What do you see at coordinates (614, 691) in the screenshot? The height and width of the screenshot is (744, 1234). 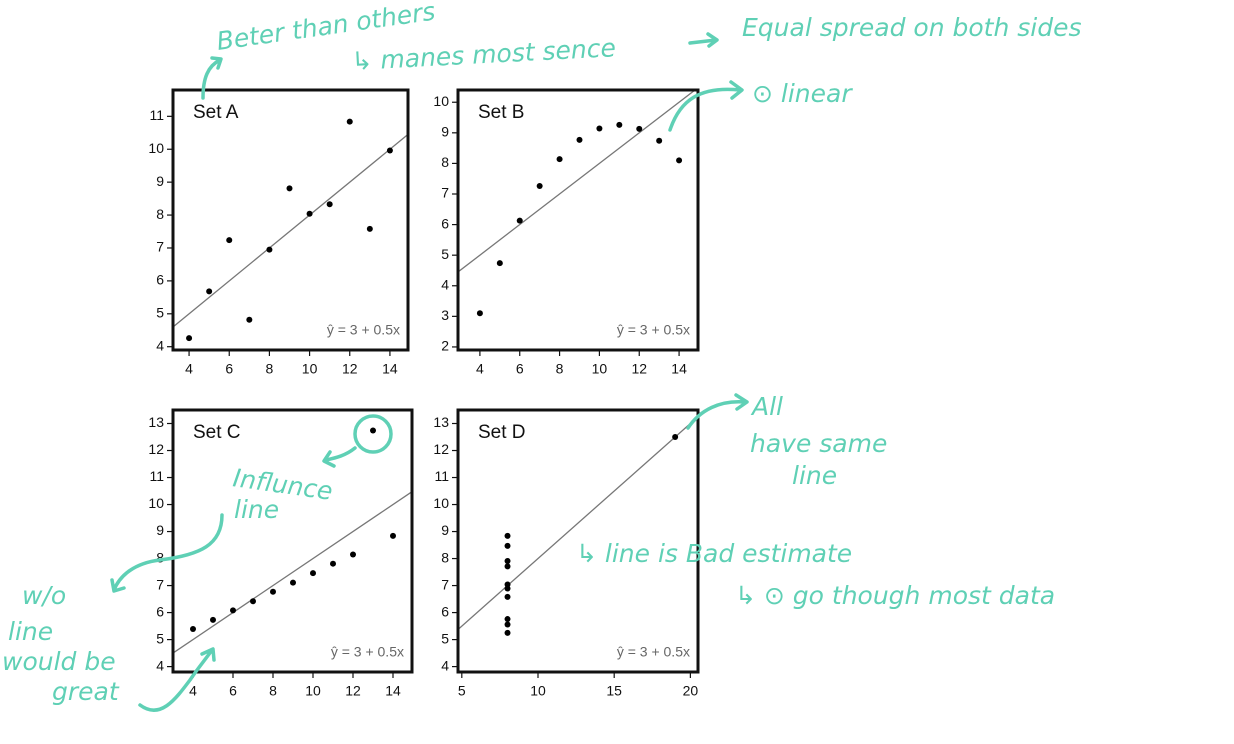 I see `x-tick-label: 15` at bounding box center [614, 691].